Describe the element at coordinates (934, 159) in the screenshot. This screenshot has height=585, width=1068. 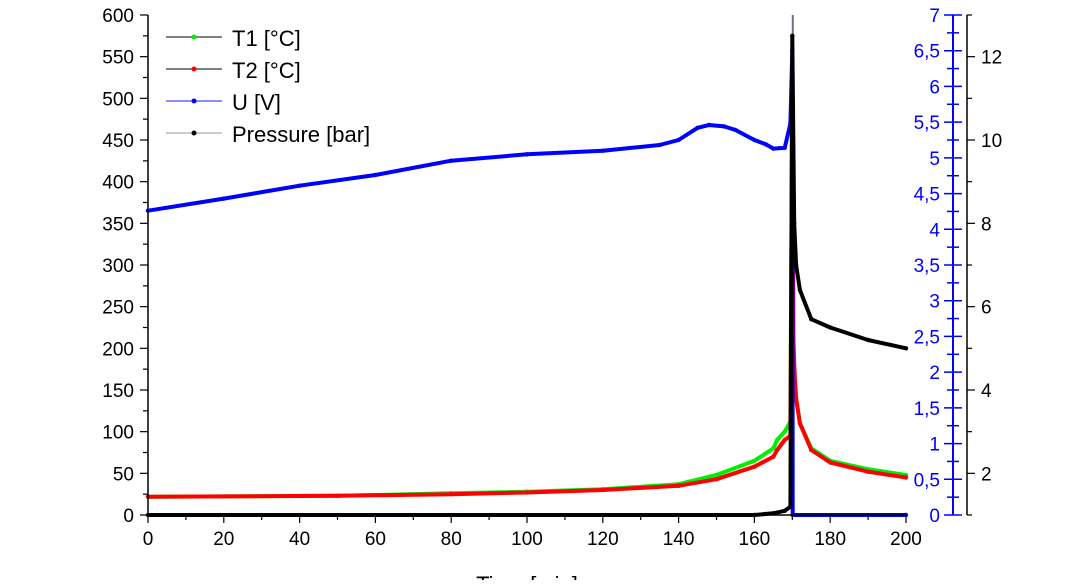
I see `u-tick-label: 5` at that location.